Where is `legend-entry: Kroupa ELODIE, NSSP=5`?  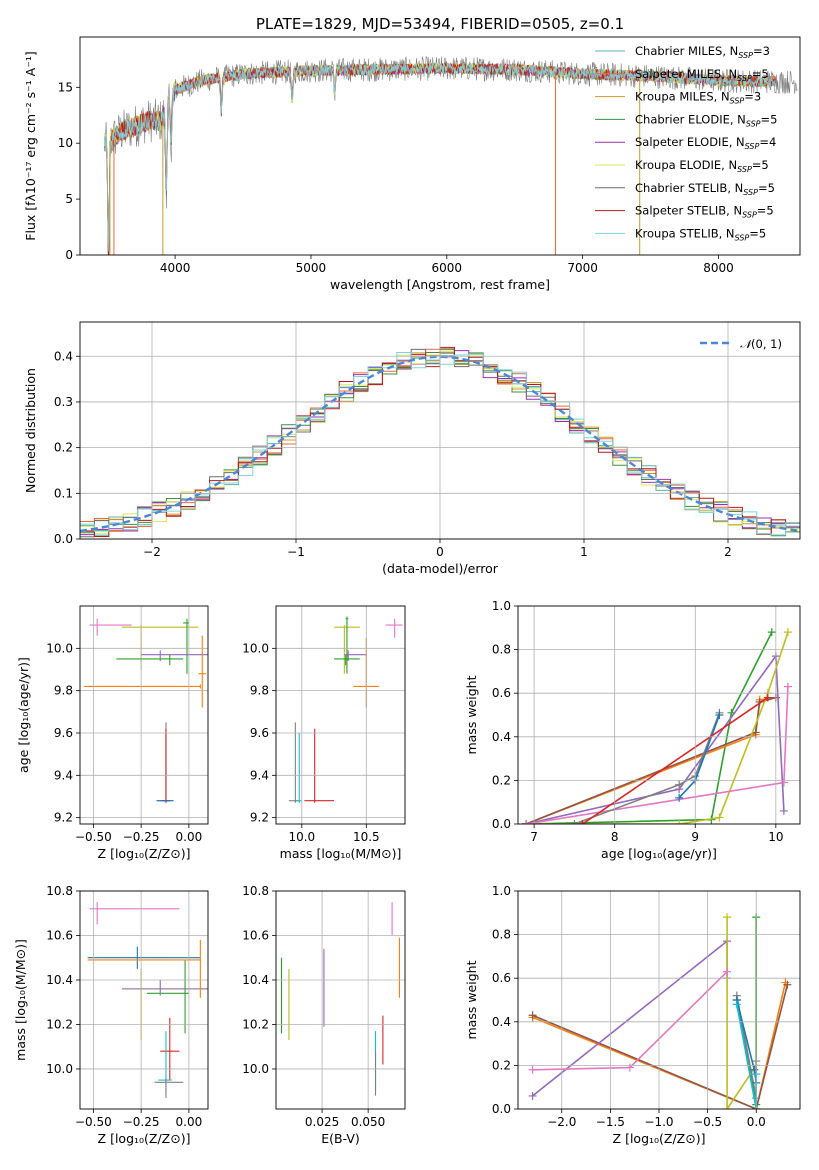 legend-entry: Kroupa ELODIE, NSSP=5 is located at coordinates (702, 166).